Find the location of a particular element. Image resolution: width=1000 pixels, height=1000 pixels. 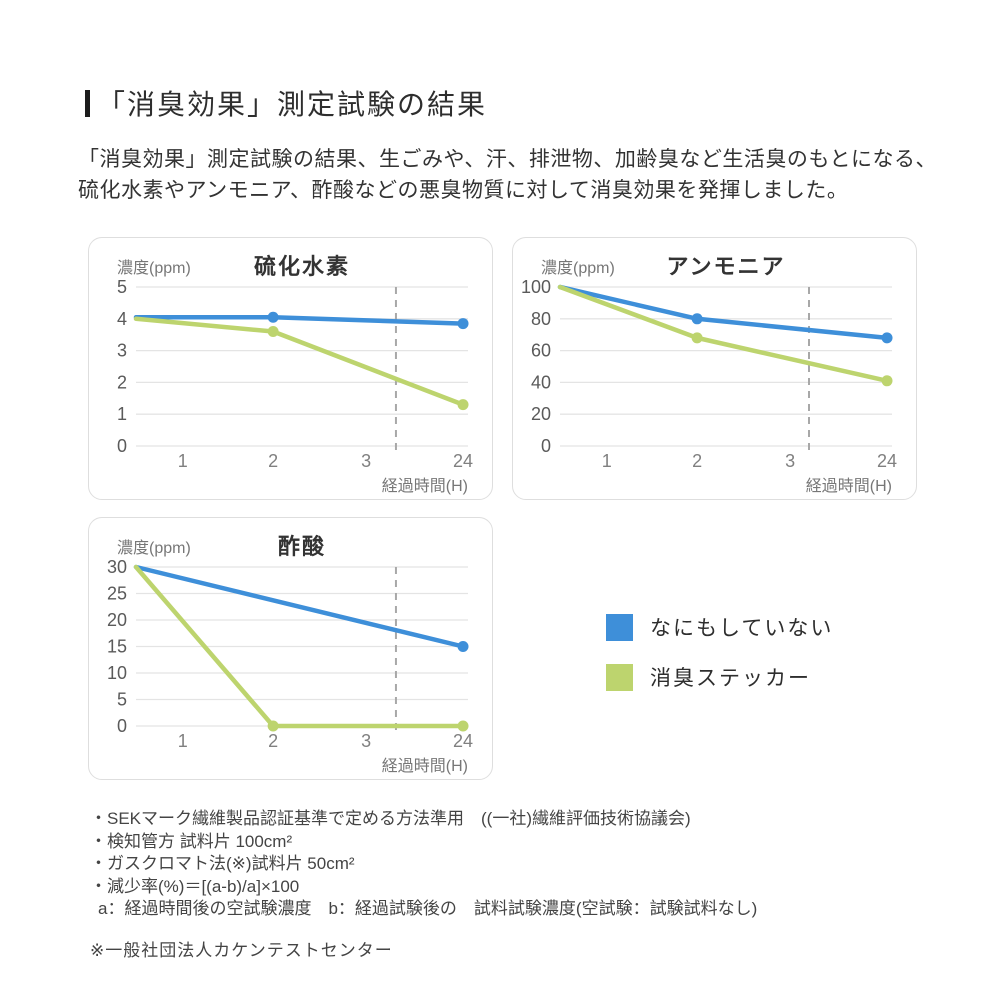

y-tick-label: 15 is located at coordinates (117, 647).